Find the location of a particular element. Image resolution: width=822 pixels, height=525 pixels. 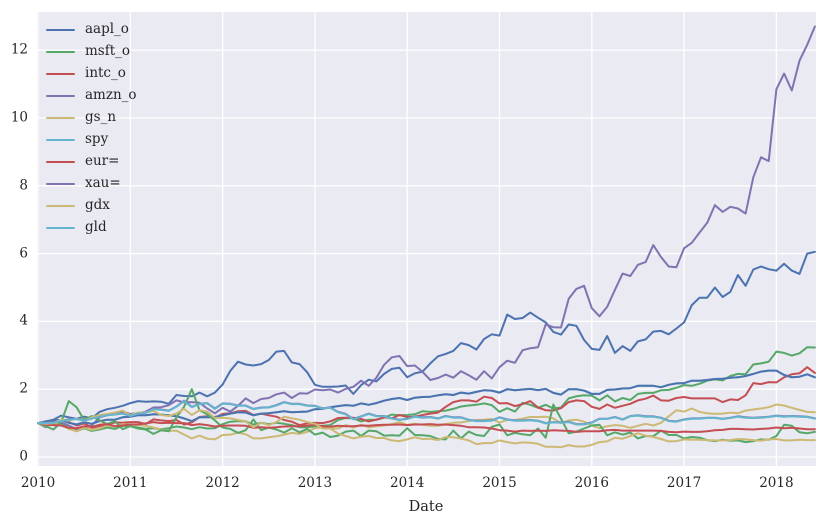

x-axis-label: Date is located at coordinates (426, 507).